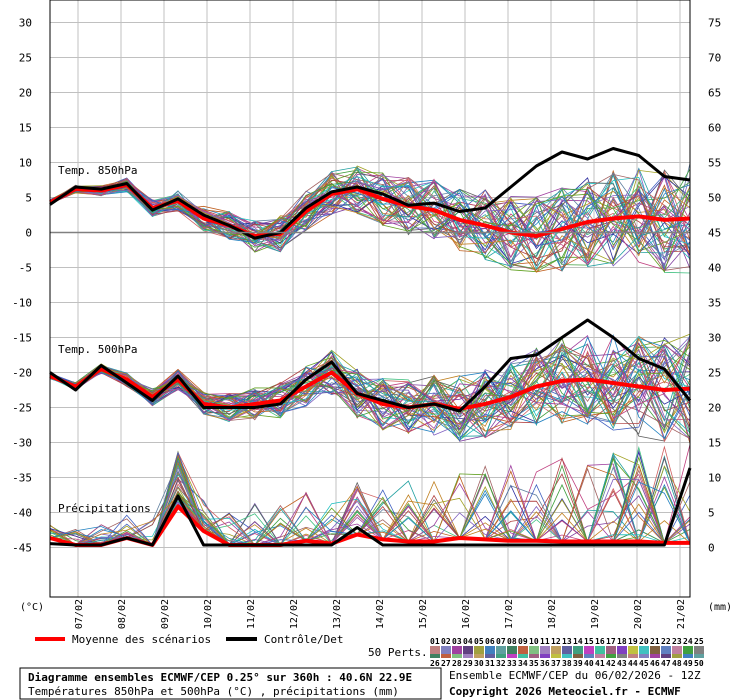 The height and width of the screenshot is (700, 740). I want to click on pert-number-bottom: 49, so click(688, 663).